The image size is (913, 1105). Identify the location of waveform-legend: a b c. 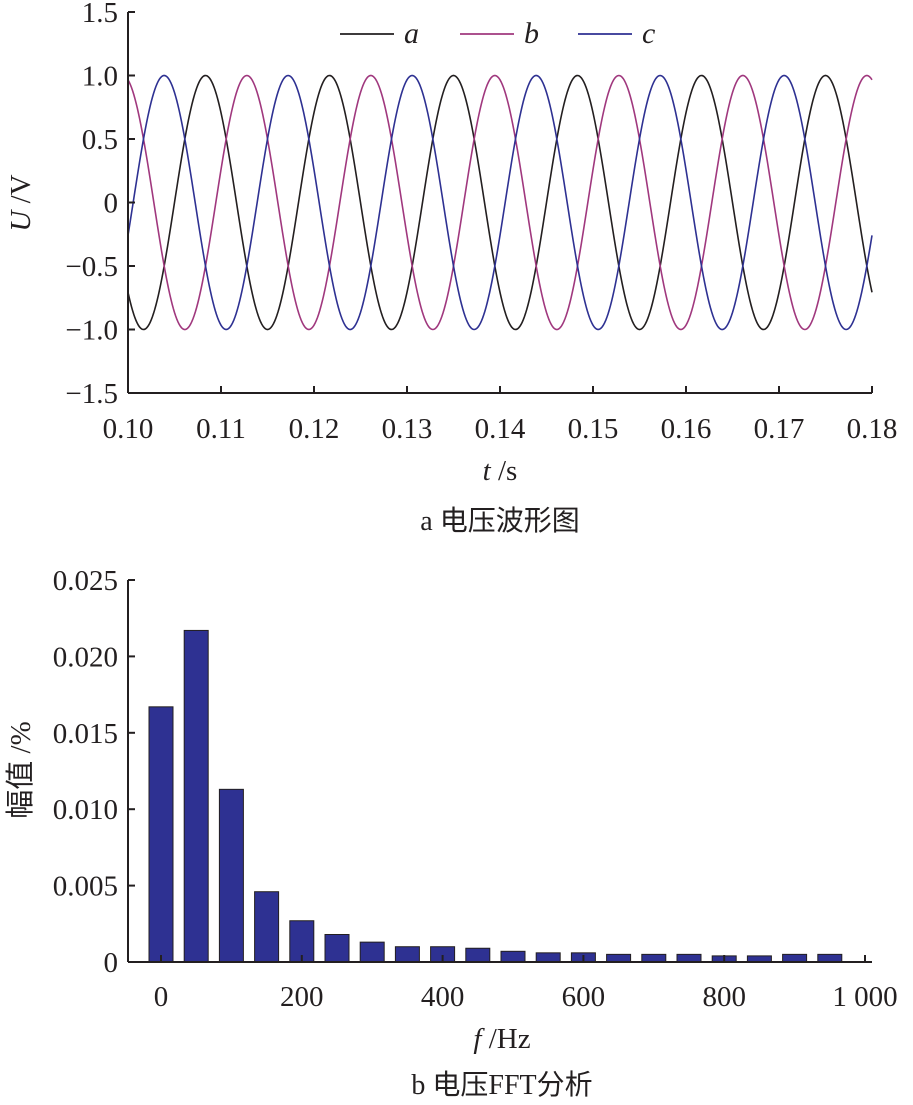
(497, 33).